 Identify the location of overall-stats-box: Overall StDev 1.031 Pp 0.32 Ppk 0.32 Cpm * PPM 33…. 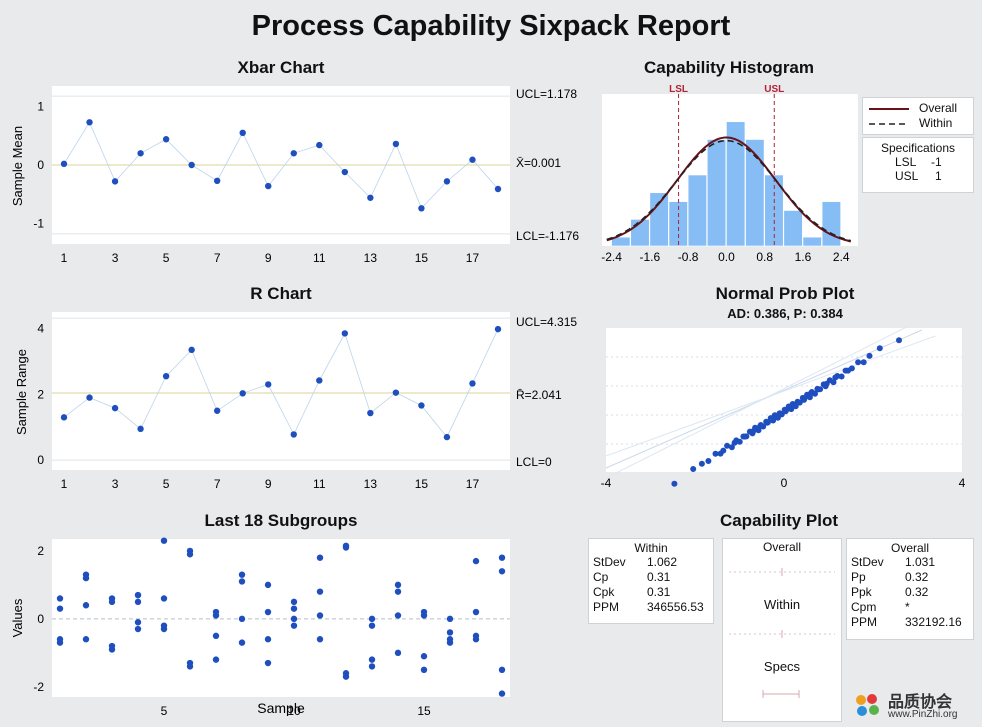
(910, 589).